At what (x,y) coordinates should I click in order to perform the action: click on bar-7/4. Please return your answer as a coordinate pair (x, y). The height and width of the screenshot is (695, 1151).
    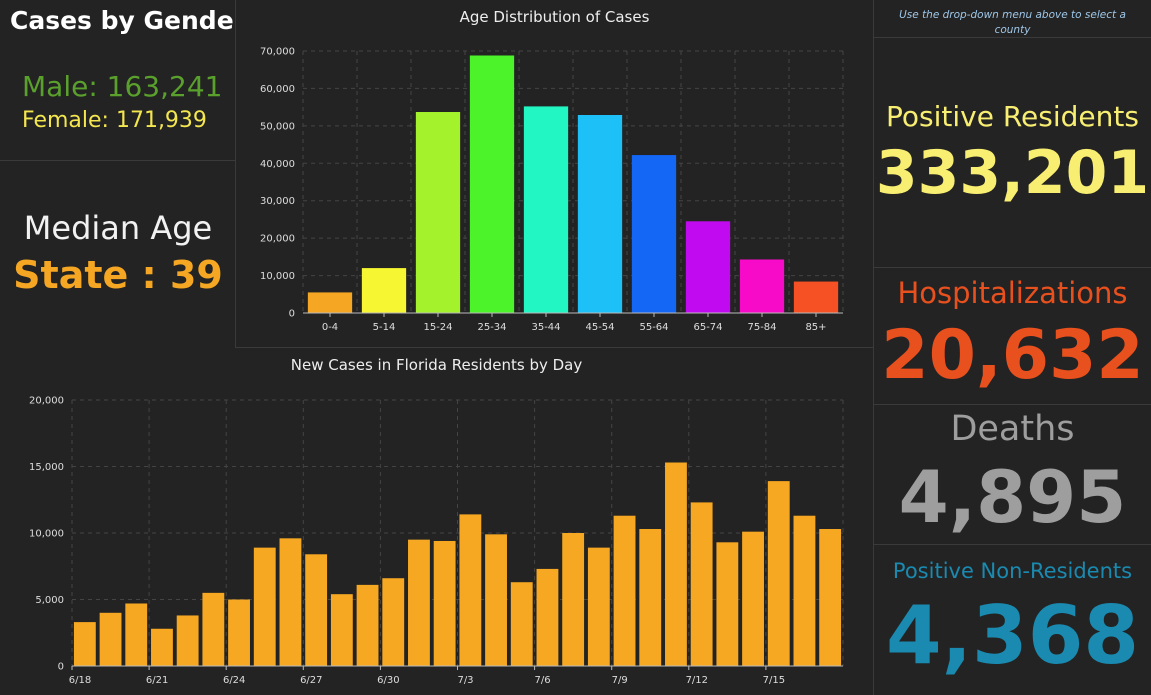
    Looking at the image, I should click on (496, 600).